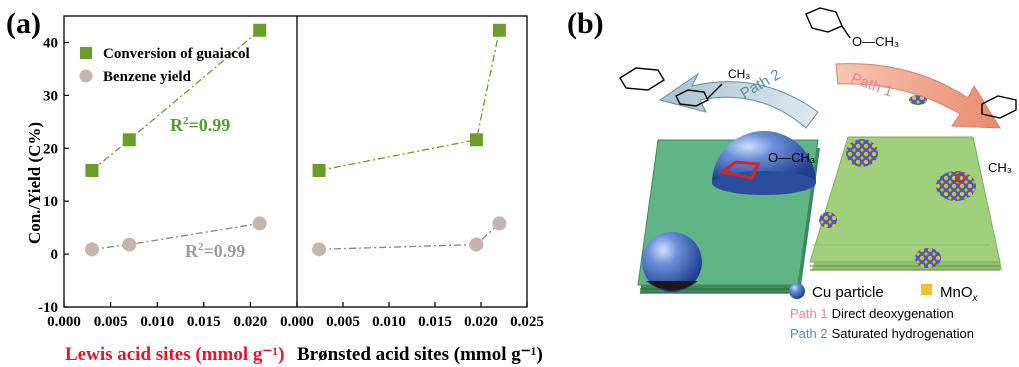 The image size is (1019, 367). I want to click on plot-bronsted, so click(409, 140).